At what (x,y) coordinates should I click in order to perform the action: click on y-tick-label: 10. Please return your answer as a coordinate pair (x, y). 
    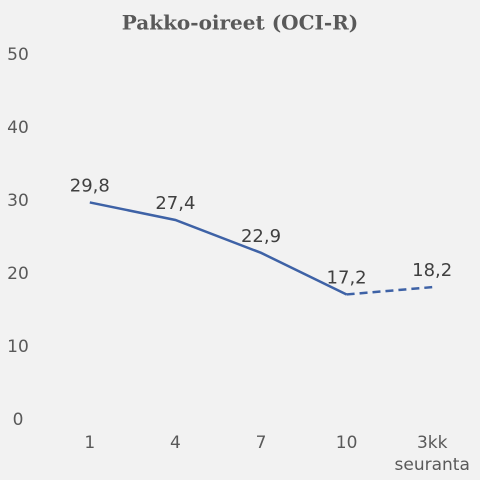
    Looking at the image, I should click on (18, 347).